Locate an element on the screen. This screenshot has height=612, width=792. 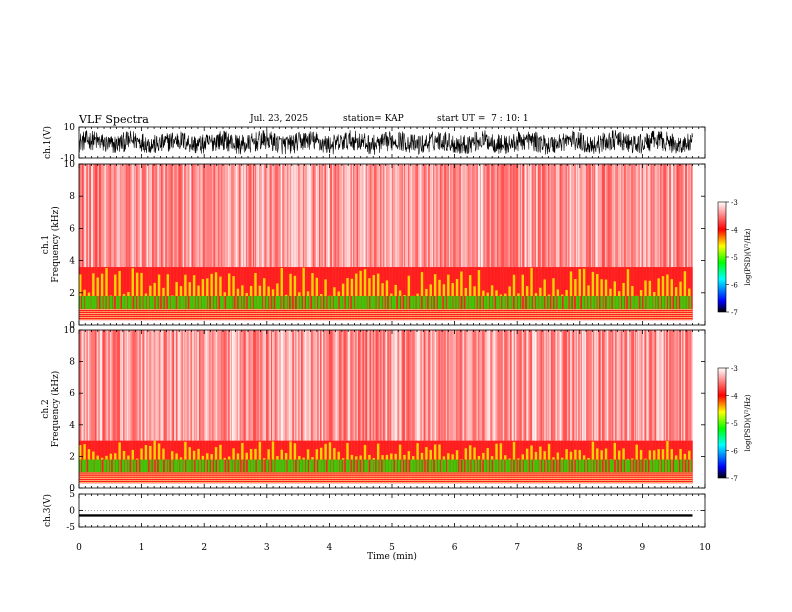
colorbar-tick-label: -3 is located at coordinates (734, 369).